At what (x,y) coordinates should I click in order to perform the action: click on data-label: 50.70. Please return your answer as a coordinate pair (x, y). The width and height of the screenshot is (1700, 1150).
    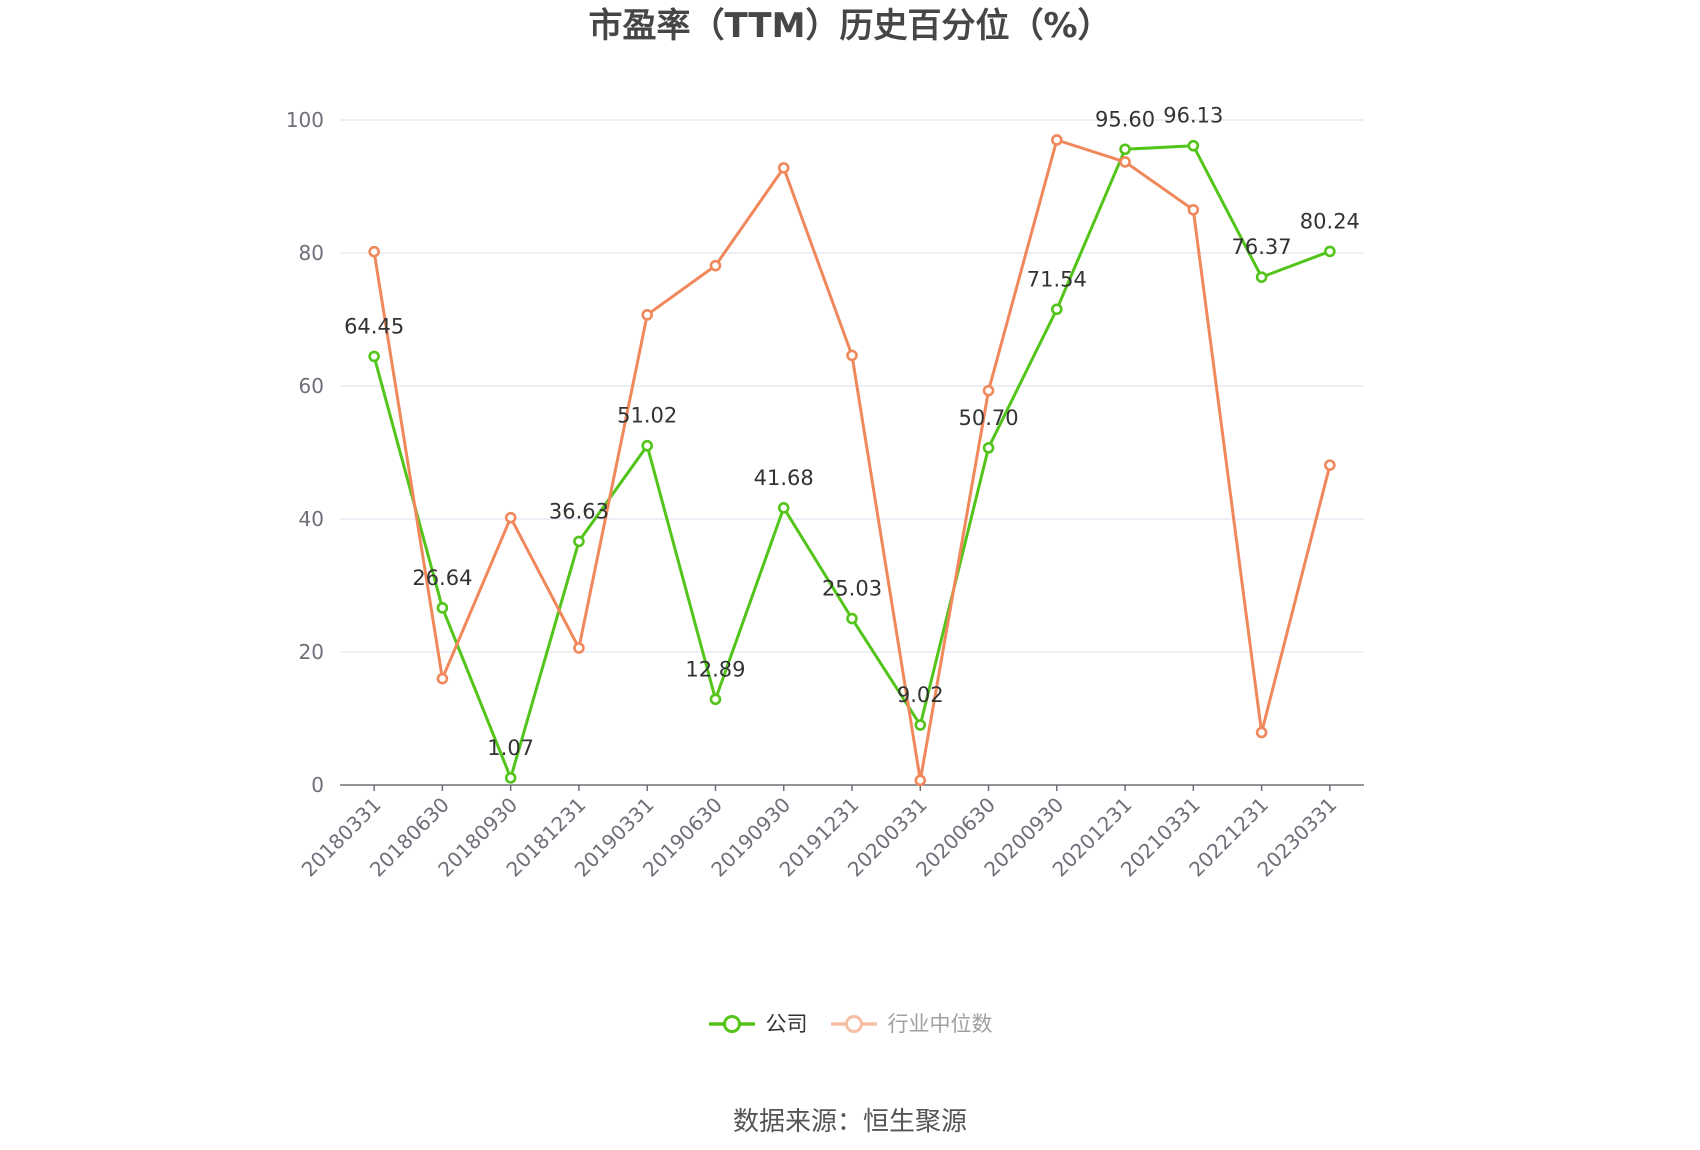
    Looking at the image, I should click on (988, 418).